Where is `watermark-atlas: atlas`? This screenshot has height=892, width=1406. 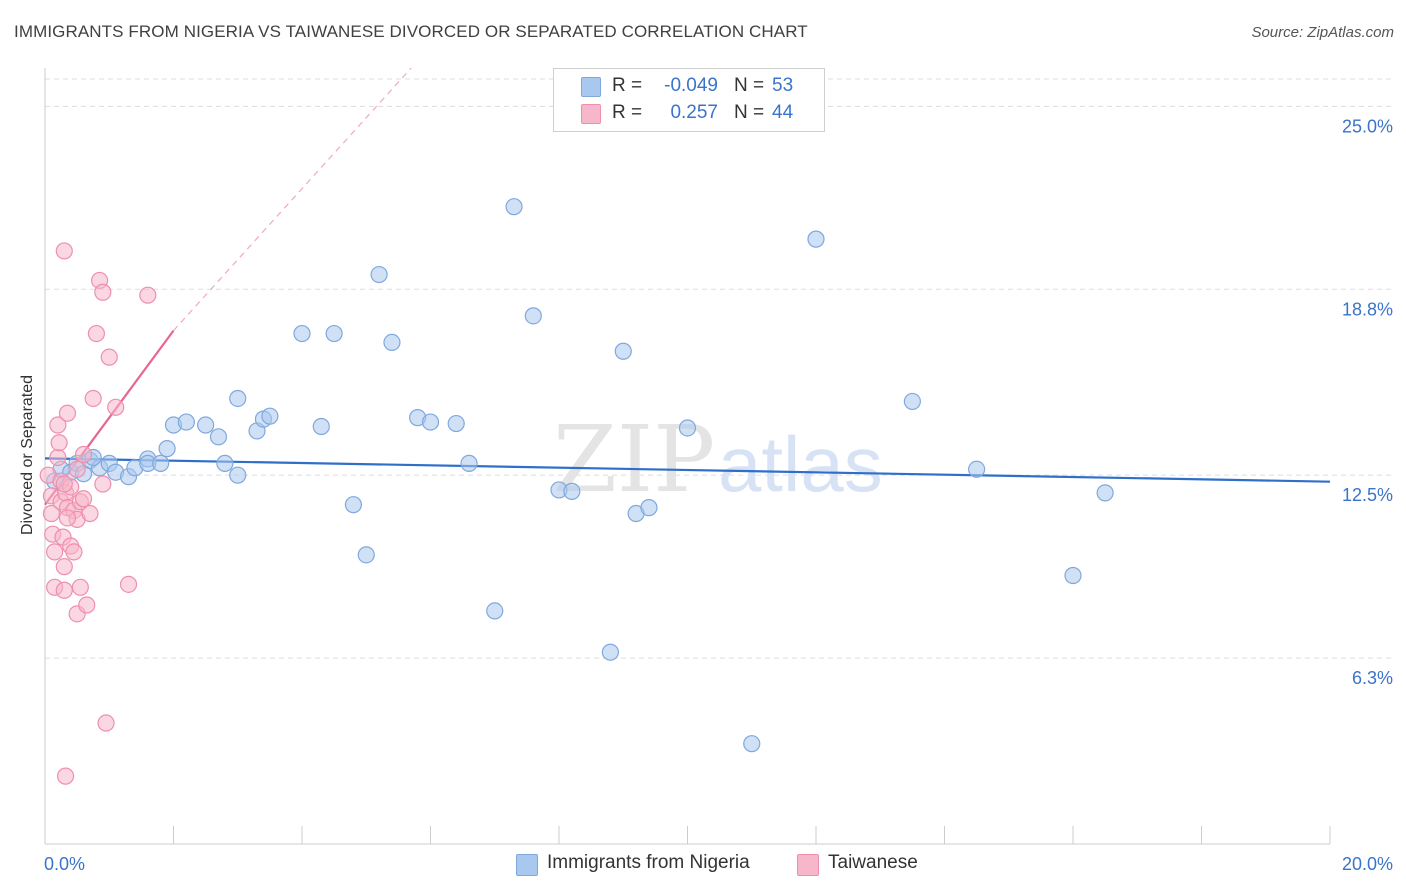 watermark-atlas: atlas is located at coordinates (800, 464).